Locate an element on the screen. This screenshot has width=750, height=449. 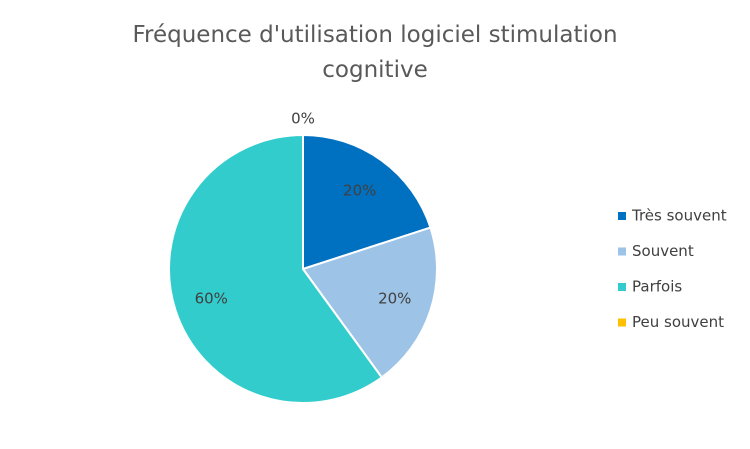
data-label: 60% is located at coordinates (211, 298).